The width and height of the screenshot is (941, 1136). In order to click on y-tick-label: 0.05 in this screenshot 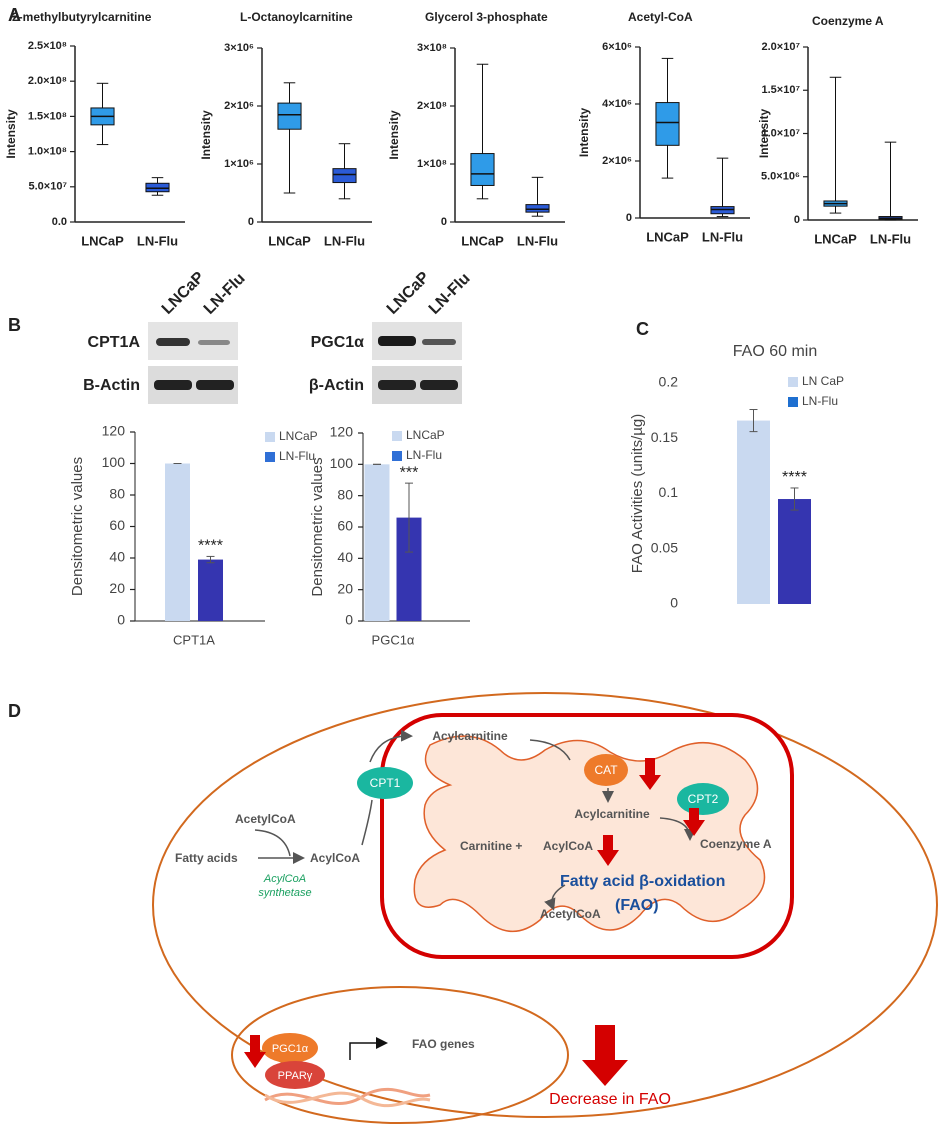, I will do `click(664, 547)`.